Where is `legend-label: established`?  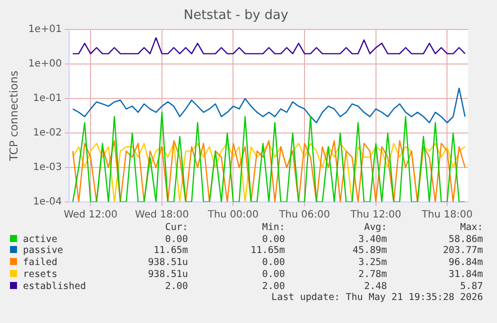
legend-label: established is located at coordinates (54, 286).